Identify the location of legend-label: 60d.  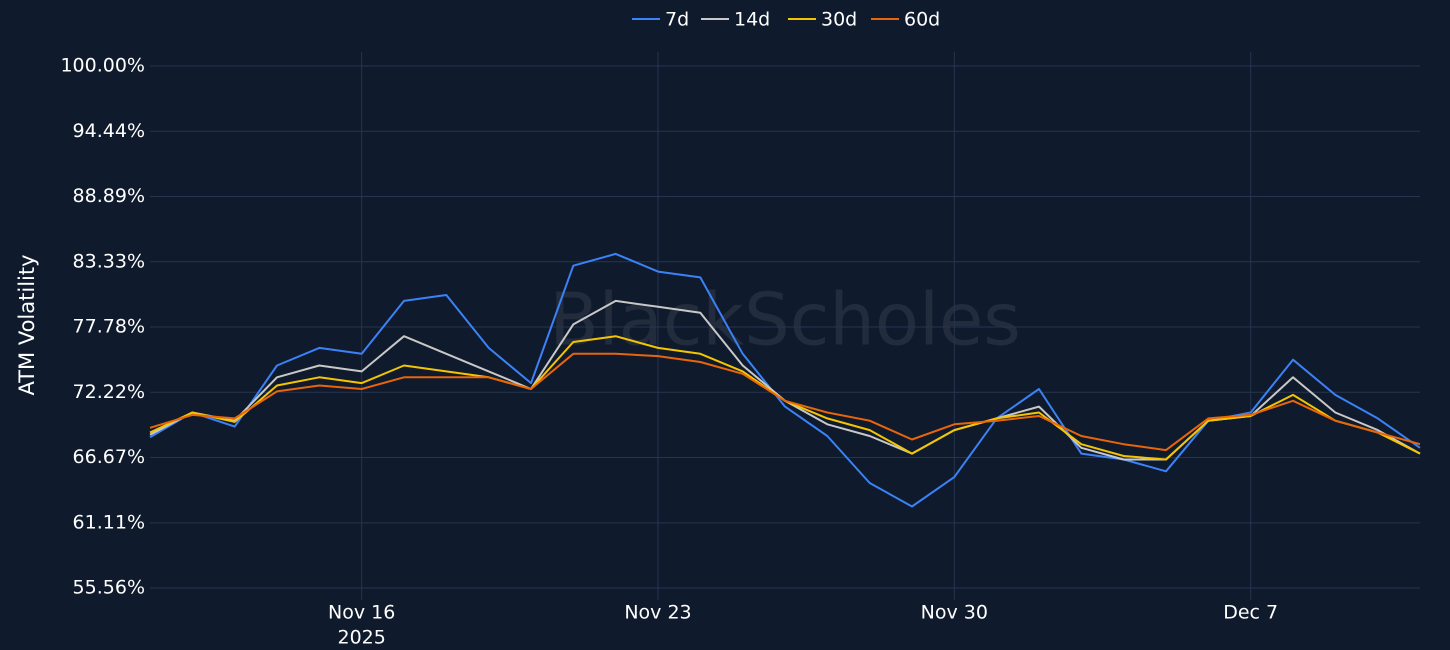
(922, 20).